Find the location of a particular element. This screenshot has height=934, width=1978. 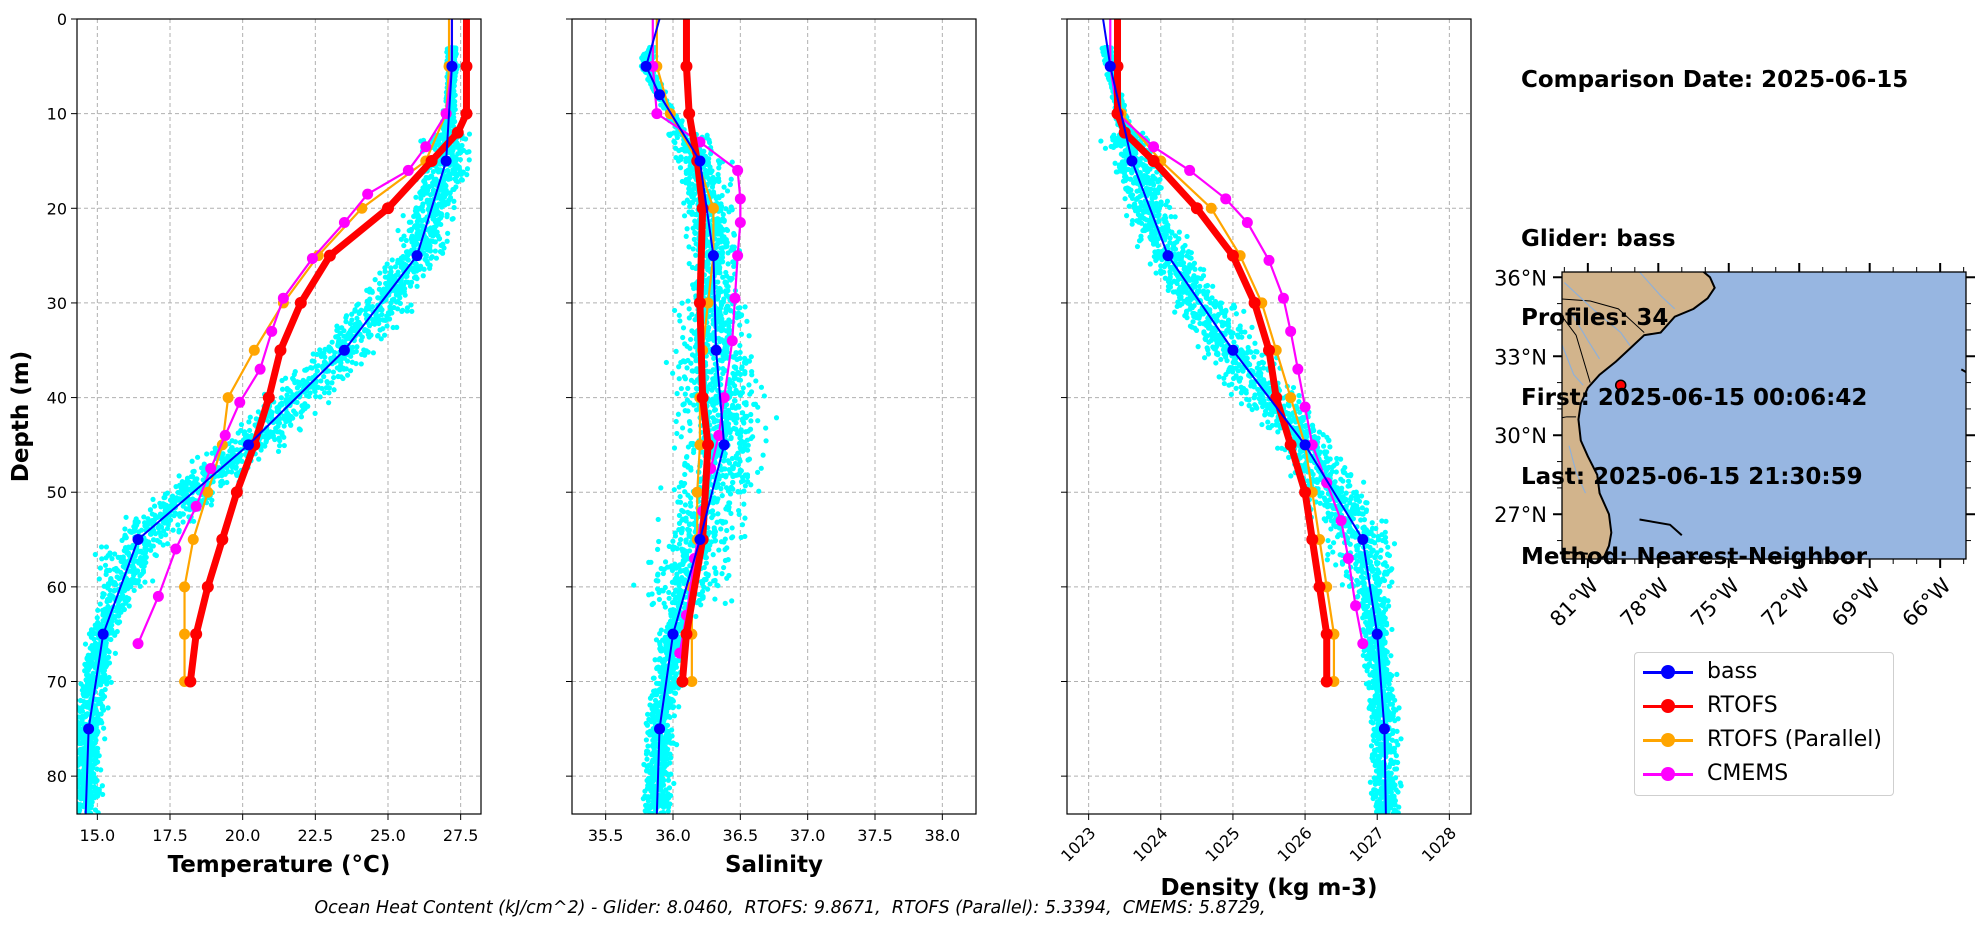

series-cmems is located at coordinates (295, 334).